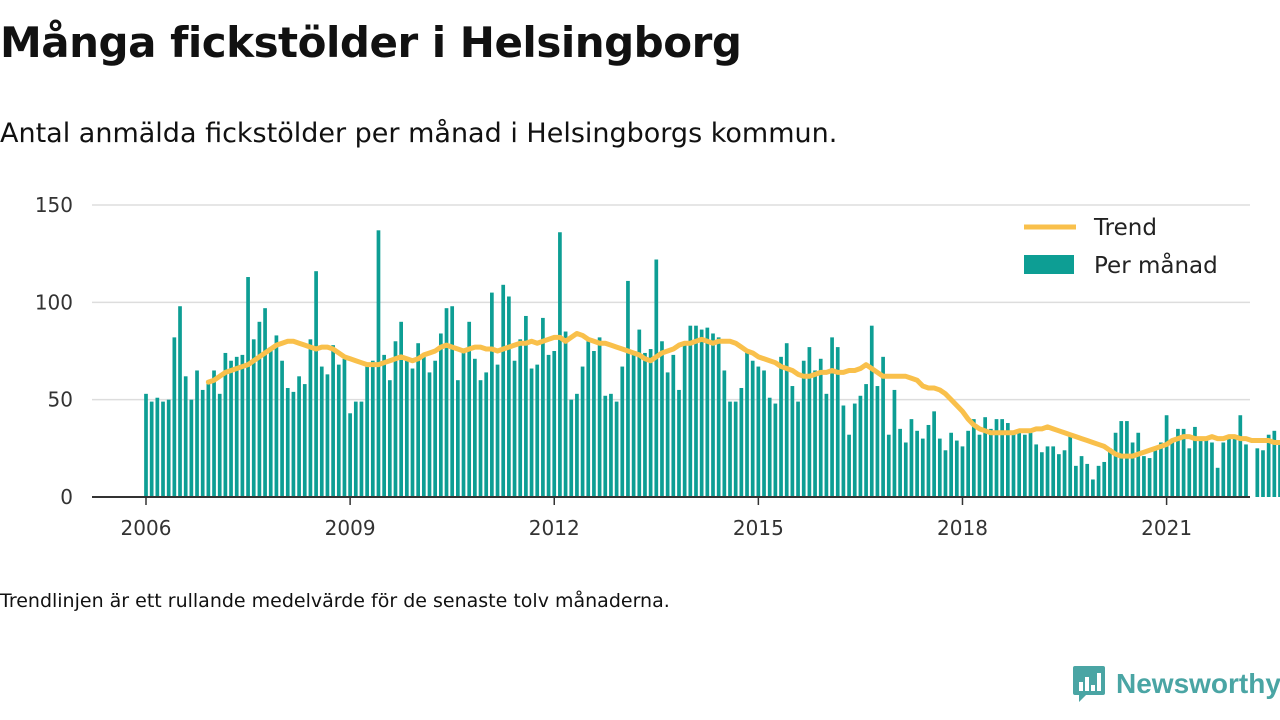 This screenshot has width=1280, height=720. Describe the element at coordinates (66, 497) in the screenshot. I see `y-tick-label: 0` at that location.